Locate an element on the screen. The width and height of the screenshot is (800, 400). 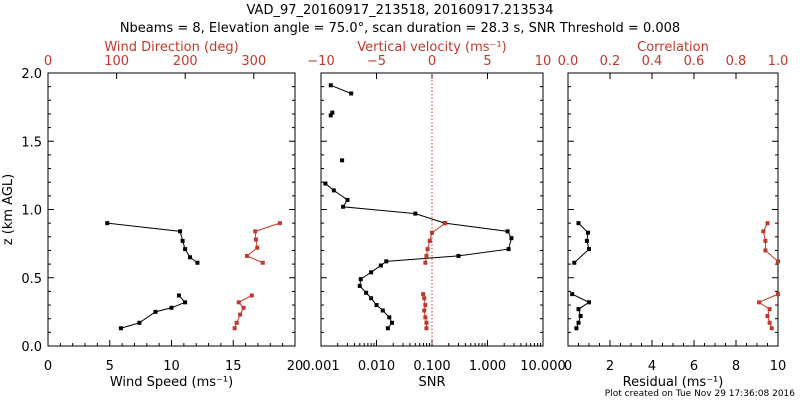
top-x-axis-title-middle: Vertical velocity (ms⁻¹) is located at coordinates (431, 47).